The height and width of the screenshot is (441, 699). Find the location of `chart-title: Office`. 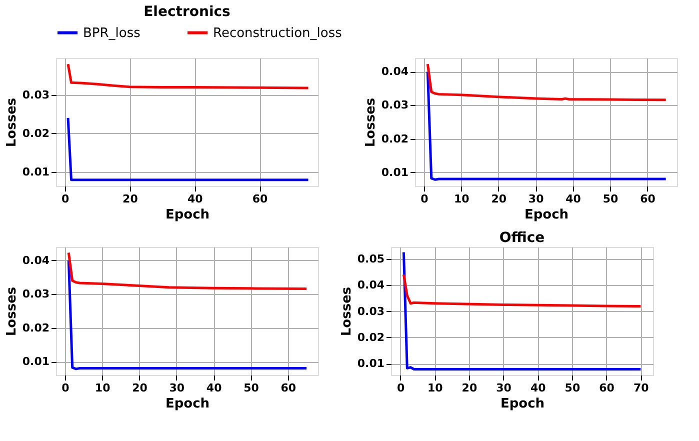

chart-title: Office is located at coordinates (522, 238).